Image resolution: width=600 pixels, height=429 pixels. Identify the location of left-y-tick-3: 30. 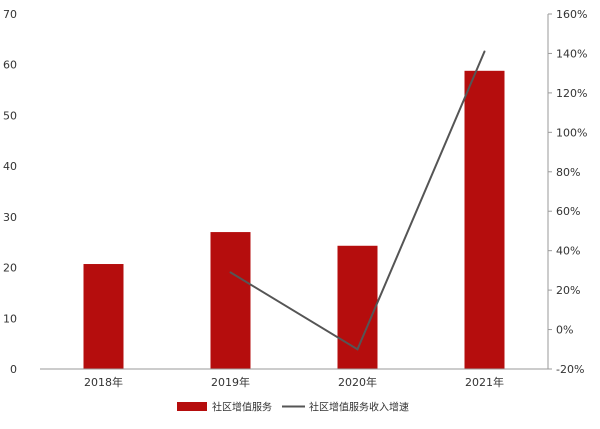
(10, 217).